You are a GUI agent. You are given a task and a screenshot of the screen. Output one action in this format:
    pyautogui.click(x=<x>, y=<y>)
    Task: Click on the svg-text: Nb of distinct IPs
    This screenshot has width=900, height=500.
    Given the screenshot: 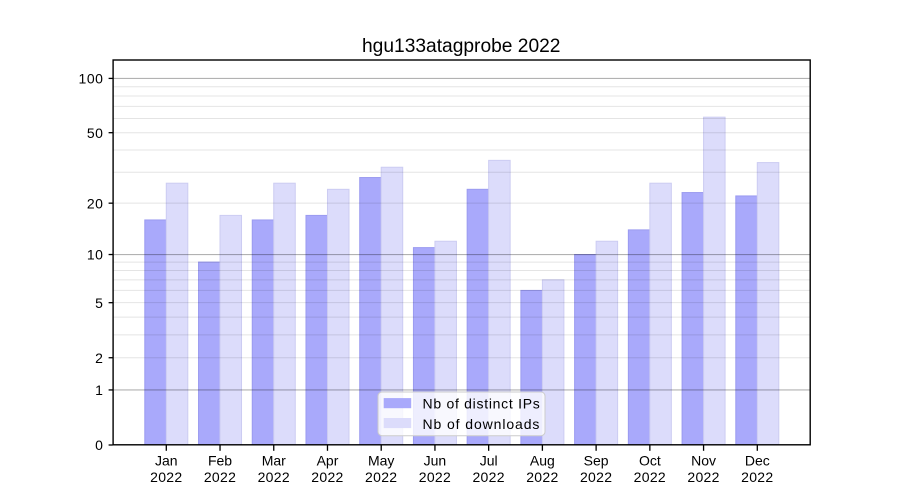 What is the action you would take?
    pyautogui.click(x=482, y=404)
    